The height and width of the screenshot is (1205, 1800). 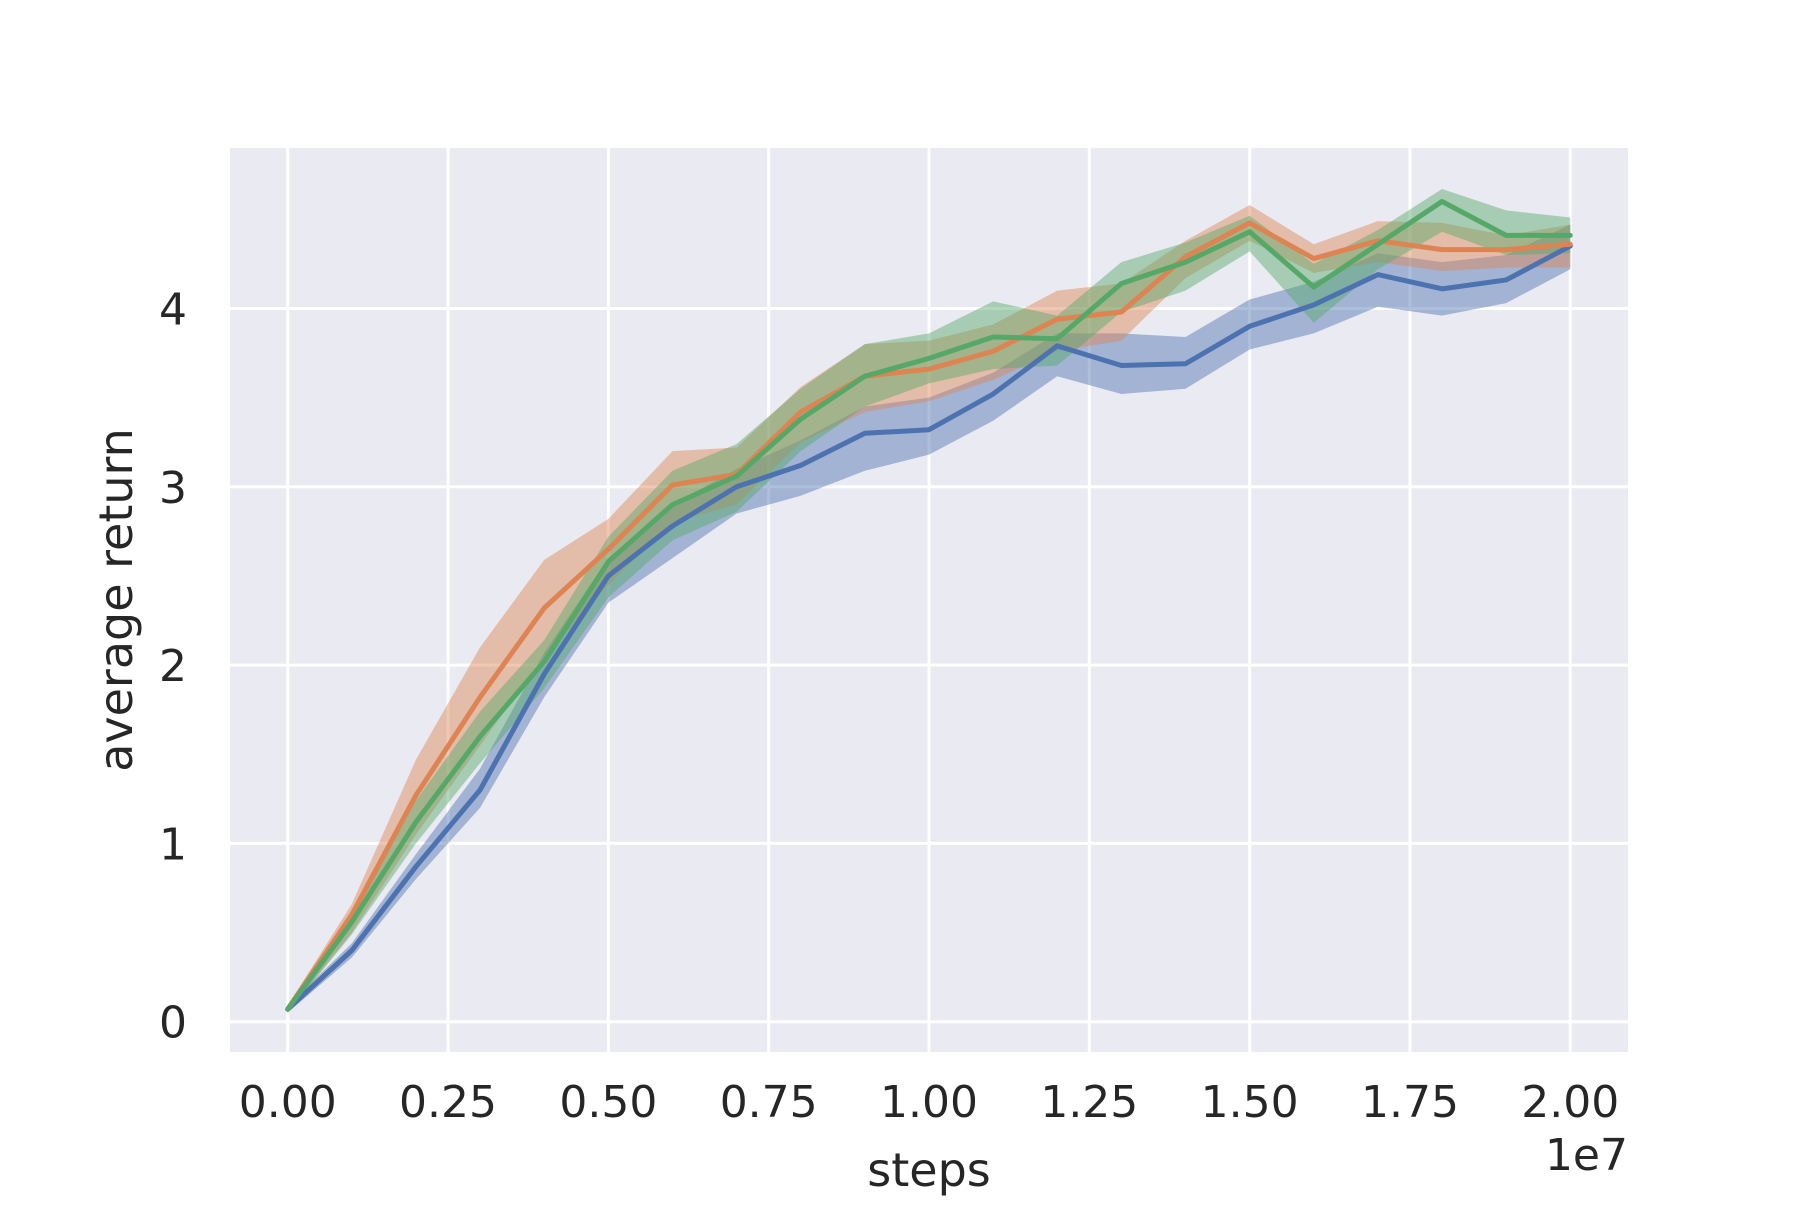 What do you see at coordinates (173, 488) in the screenshot?
I see `y-tick-label: 3` at bounding box center [173, 488].